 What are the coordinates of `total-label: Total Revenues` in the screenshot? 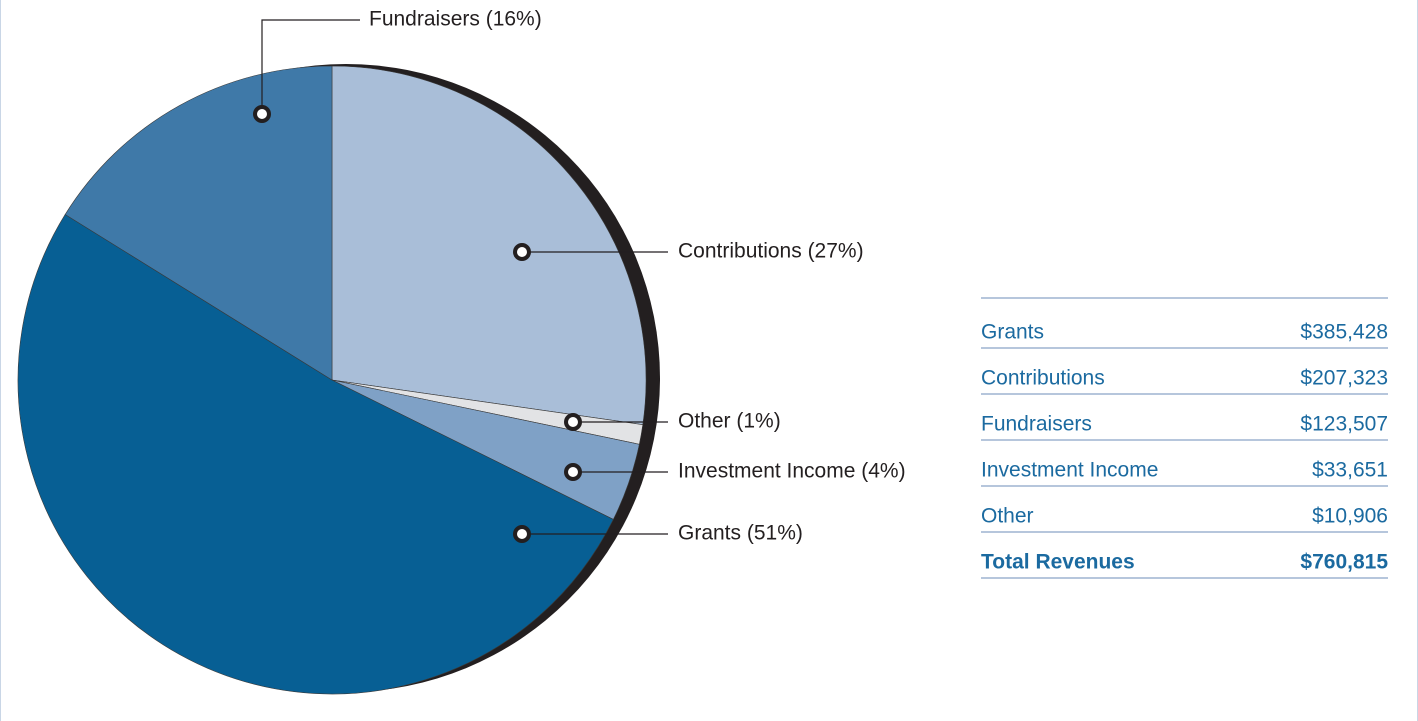 It's located at (1058, 562).